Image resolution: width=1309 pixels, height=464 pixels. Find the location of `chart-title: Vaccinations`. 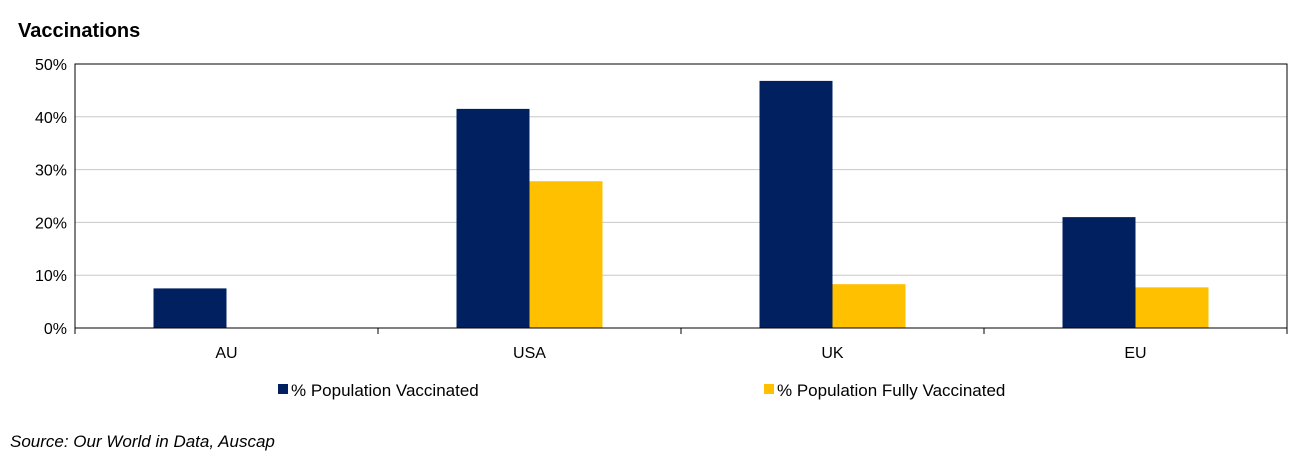

chart-title: Vaccinations is located at coordinates (79, 31).